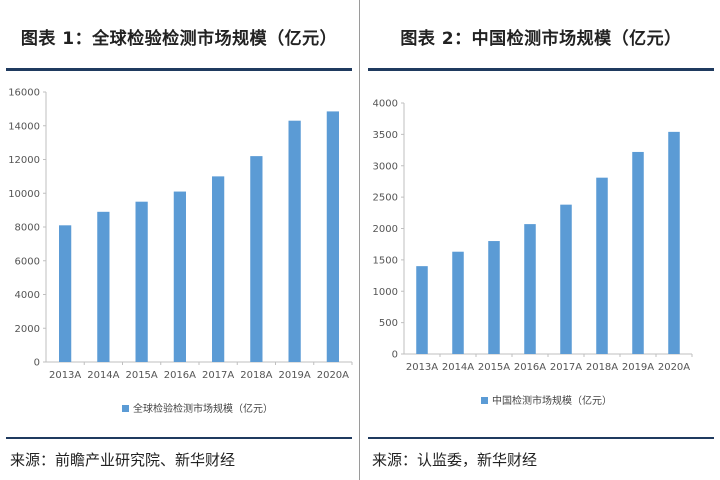 The width and height of the screenshot is (720, 480). Describe the element at coordinates (385, 260) in the screenshot. I see `right-y-tick-label: 1500` at that location.